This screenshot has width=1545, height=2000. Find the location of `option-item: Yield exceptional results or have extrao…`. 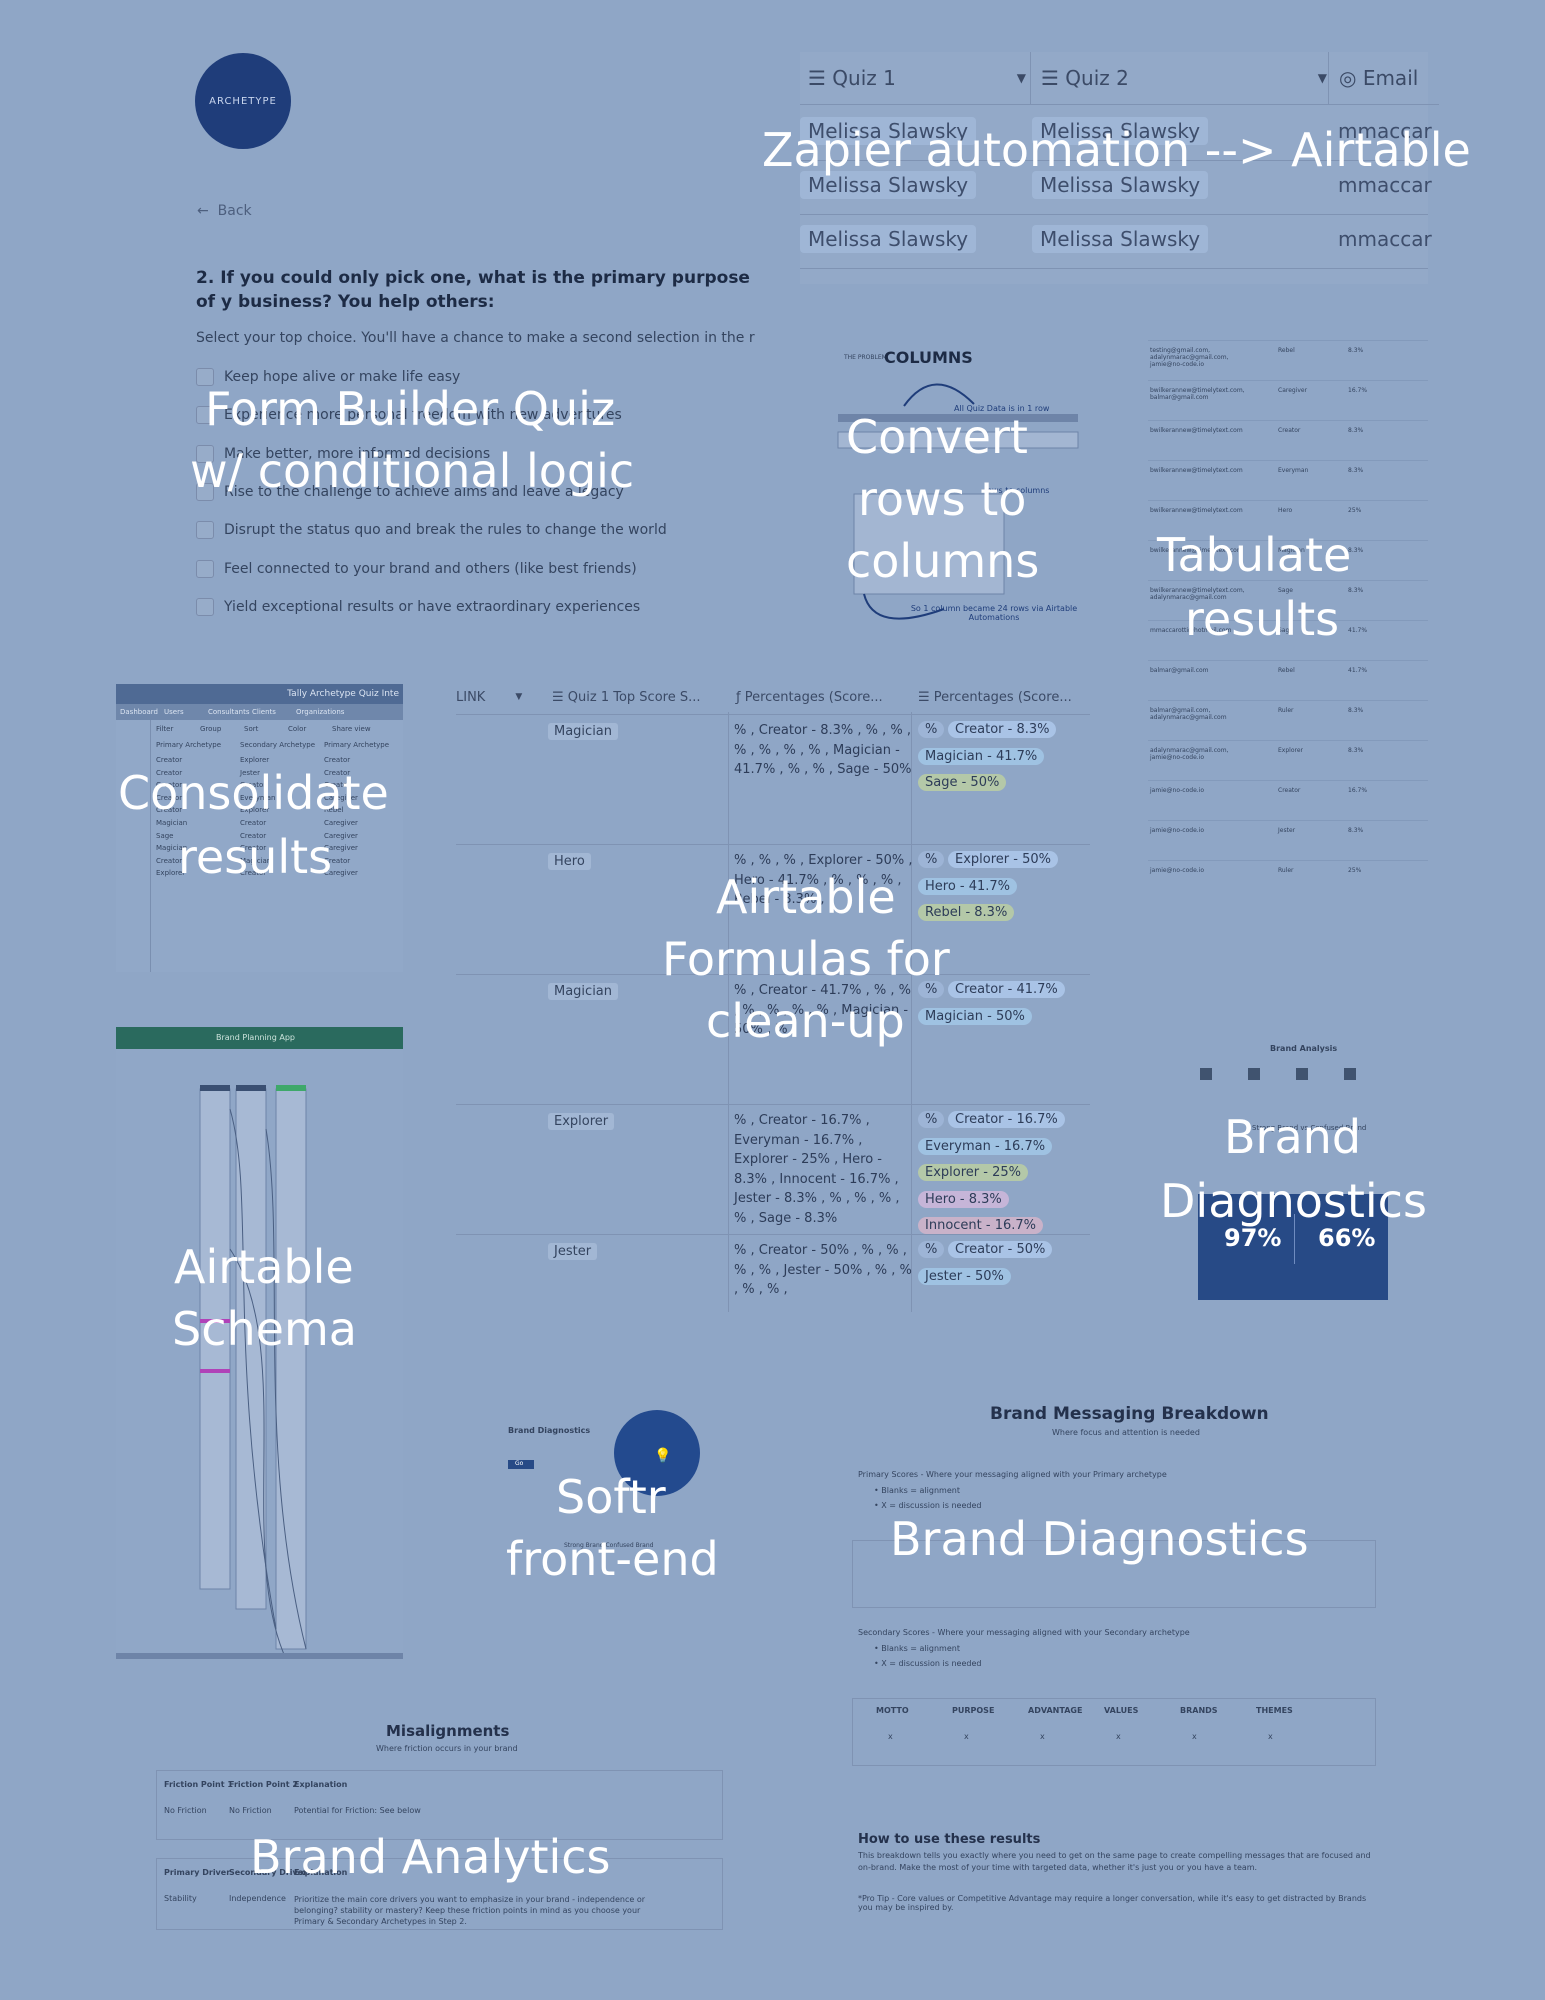

option-item: Yield exceptional results or have extrao… is located at coordinates (418, 607).